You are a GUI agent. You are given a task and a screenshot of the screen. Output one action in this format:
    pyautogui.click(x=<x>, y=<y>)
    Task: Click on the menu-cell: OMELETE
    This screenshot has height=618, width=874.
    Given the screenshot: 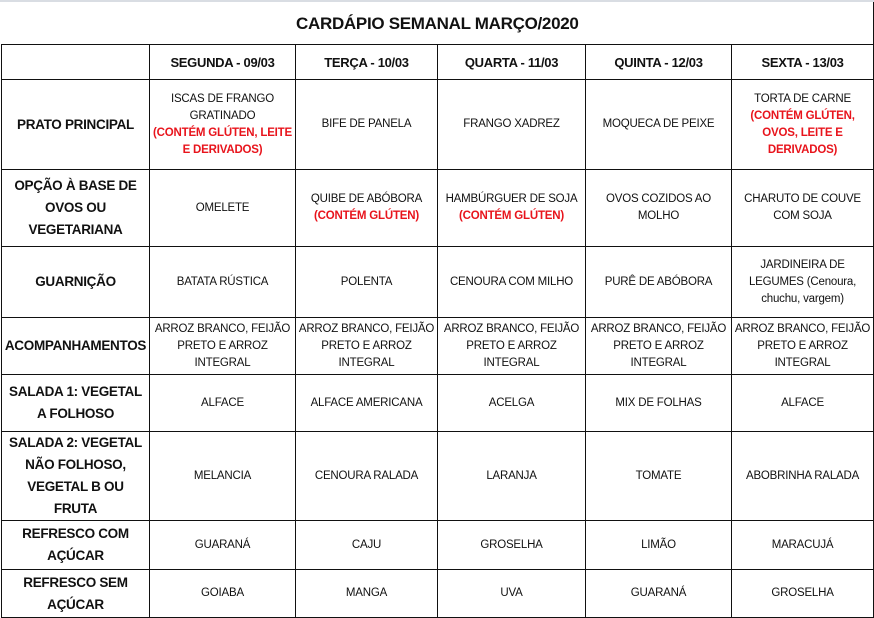 What is the action you would take?
    pyautogui.click(x=222, y=208)
    